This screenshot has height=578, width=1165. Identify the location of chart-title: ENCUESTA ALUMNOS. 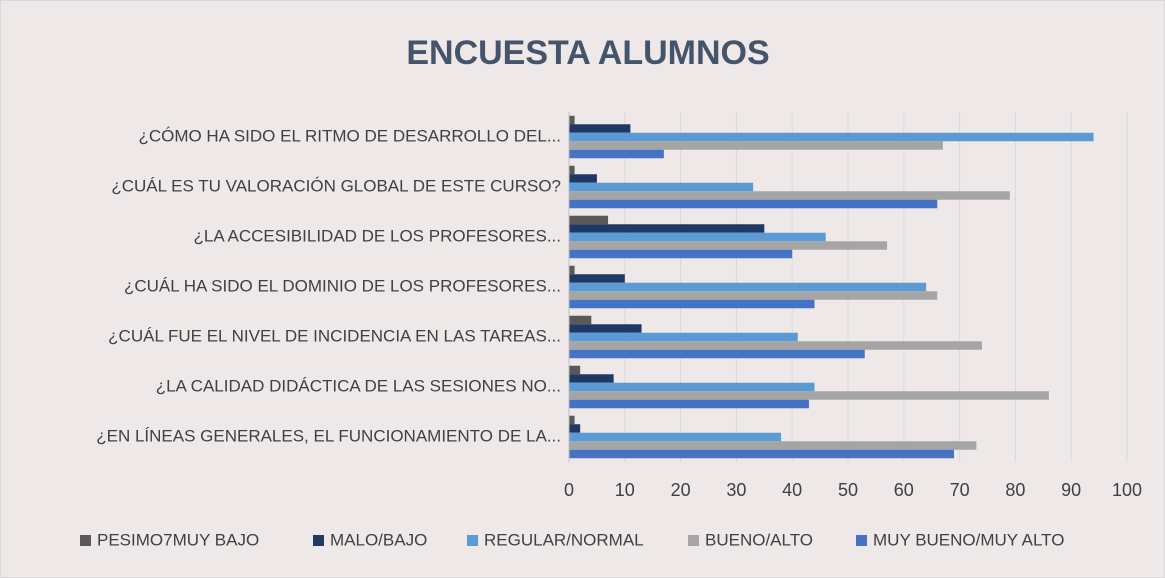
(587, 53).